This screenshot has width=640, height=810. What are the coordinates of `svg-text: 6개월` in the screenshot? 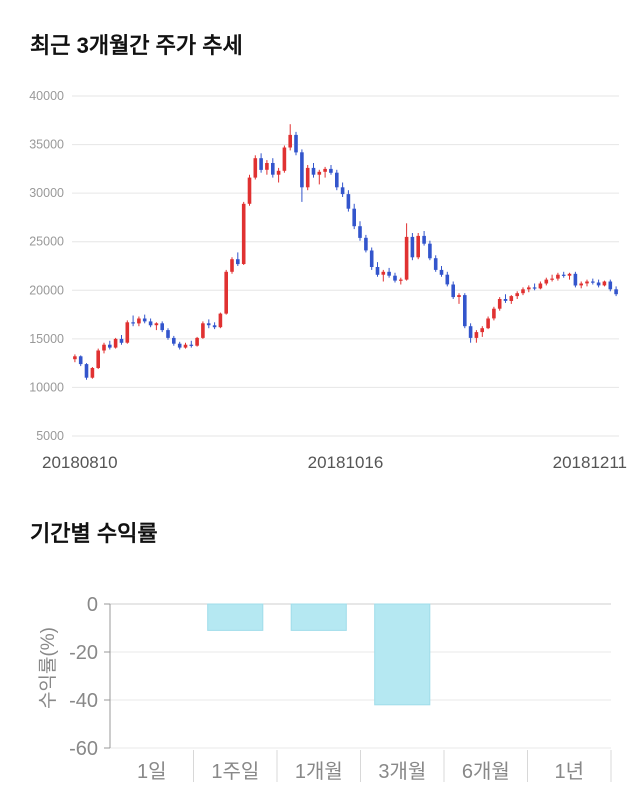 It's located at (486, 771).